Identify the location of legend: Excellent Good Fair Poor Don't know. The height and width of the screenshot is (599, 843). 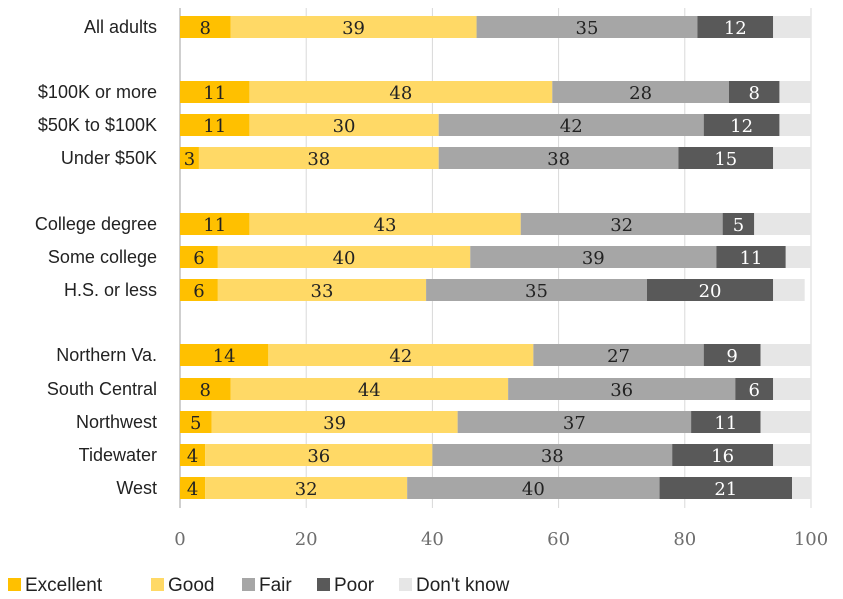
(259, 585).